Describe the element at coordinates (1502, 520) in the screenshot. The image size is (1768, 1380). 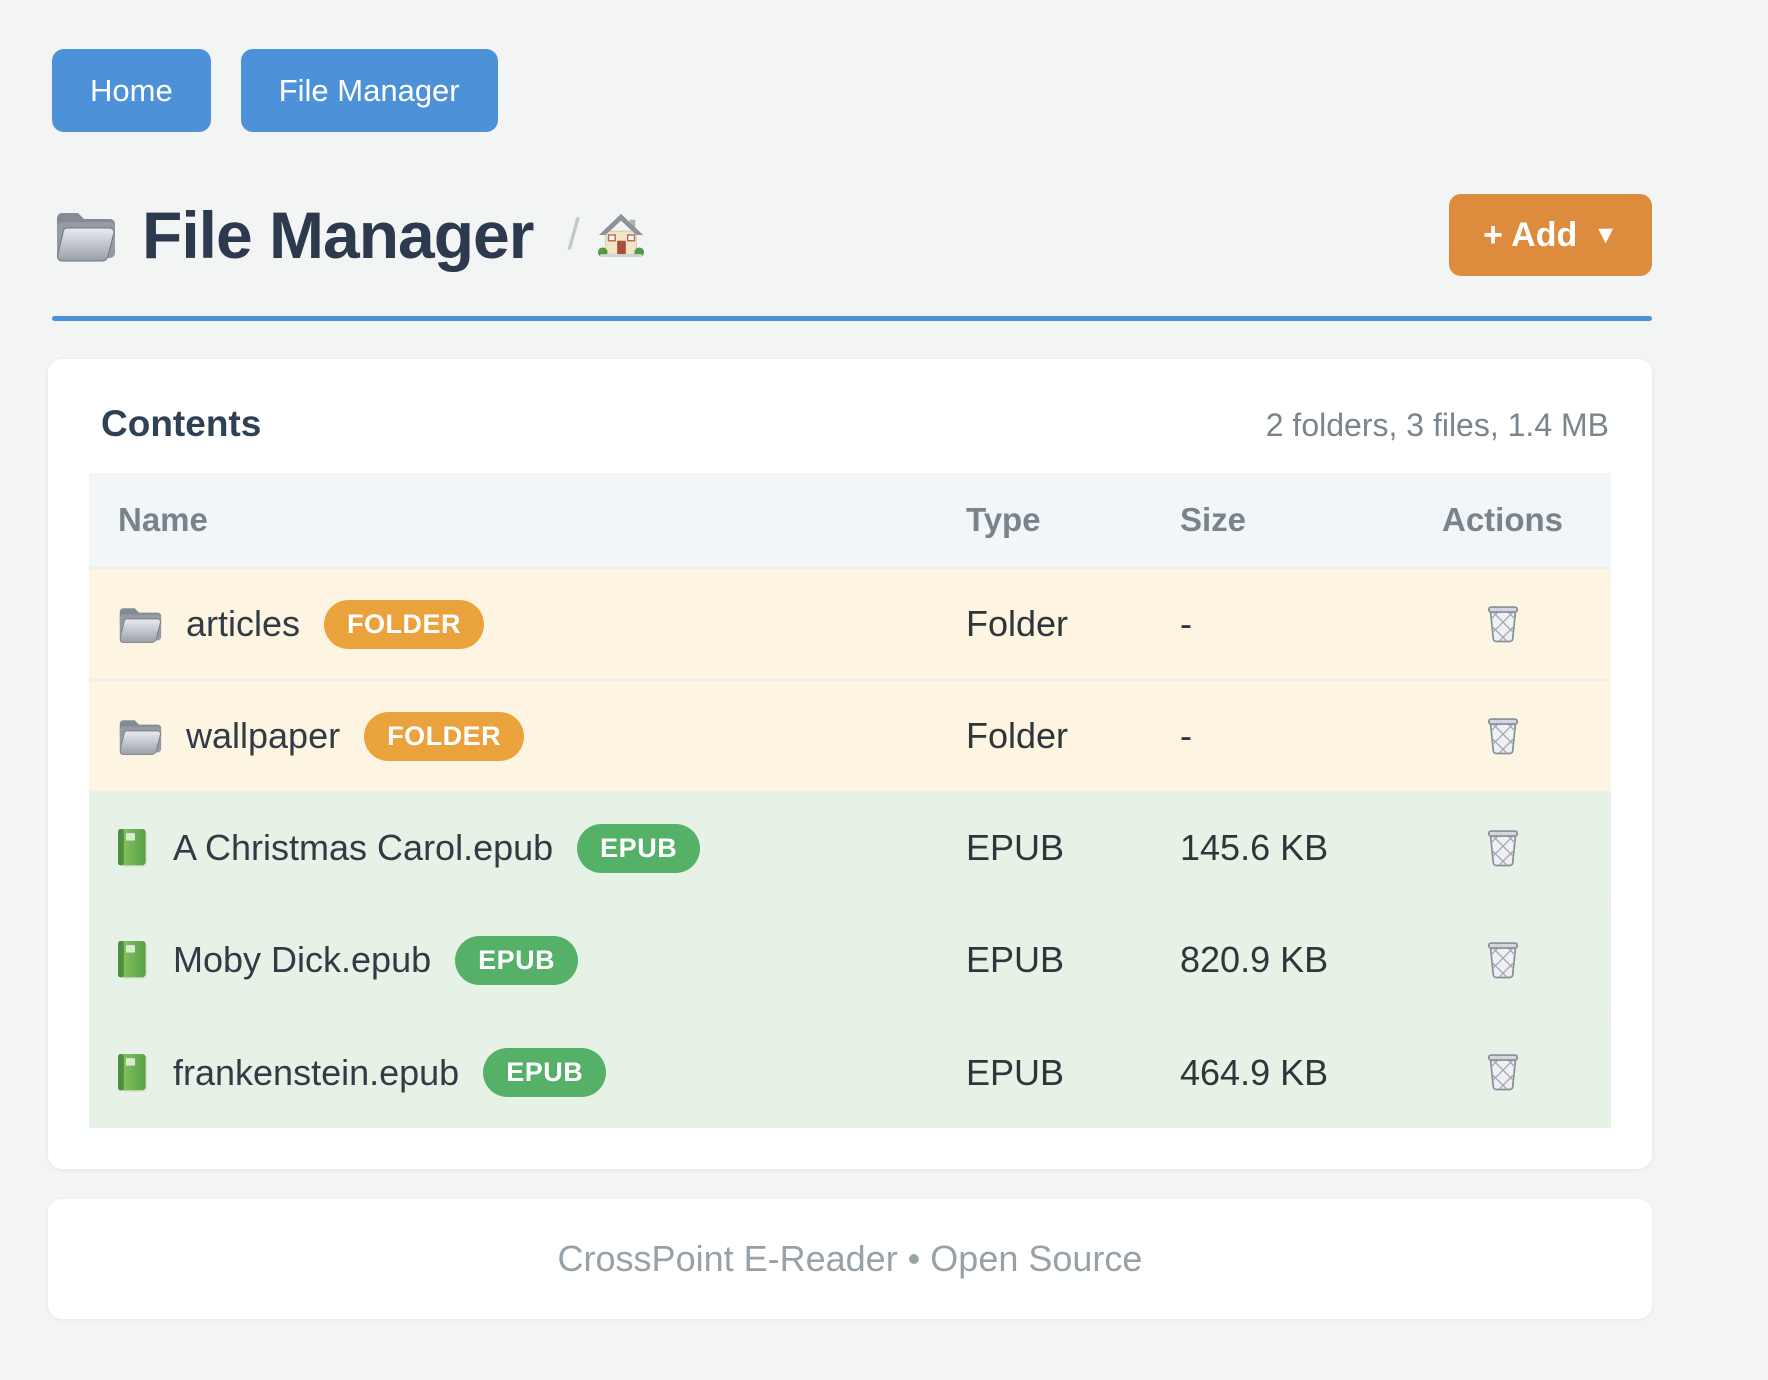
I see `column-header-actions: Actions` at that location.